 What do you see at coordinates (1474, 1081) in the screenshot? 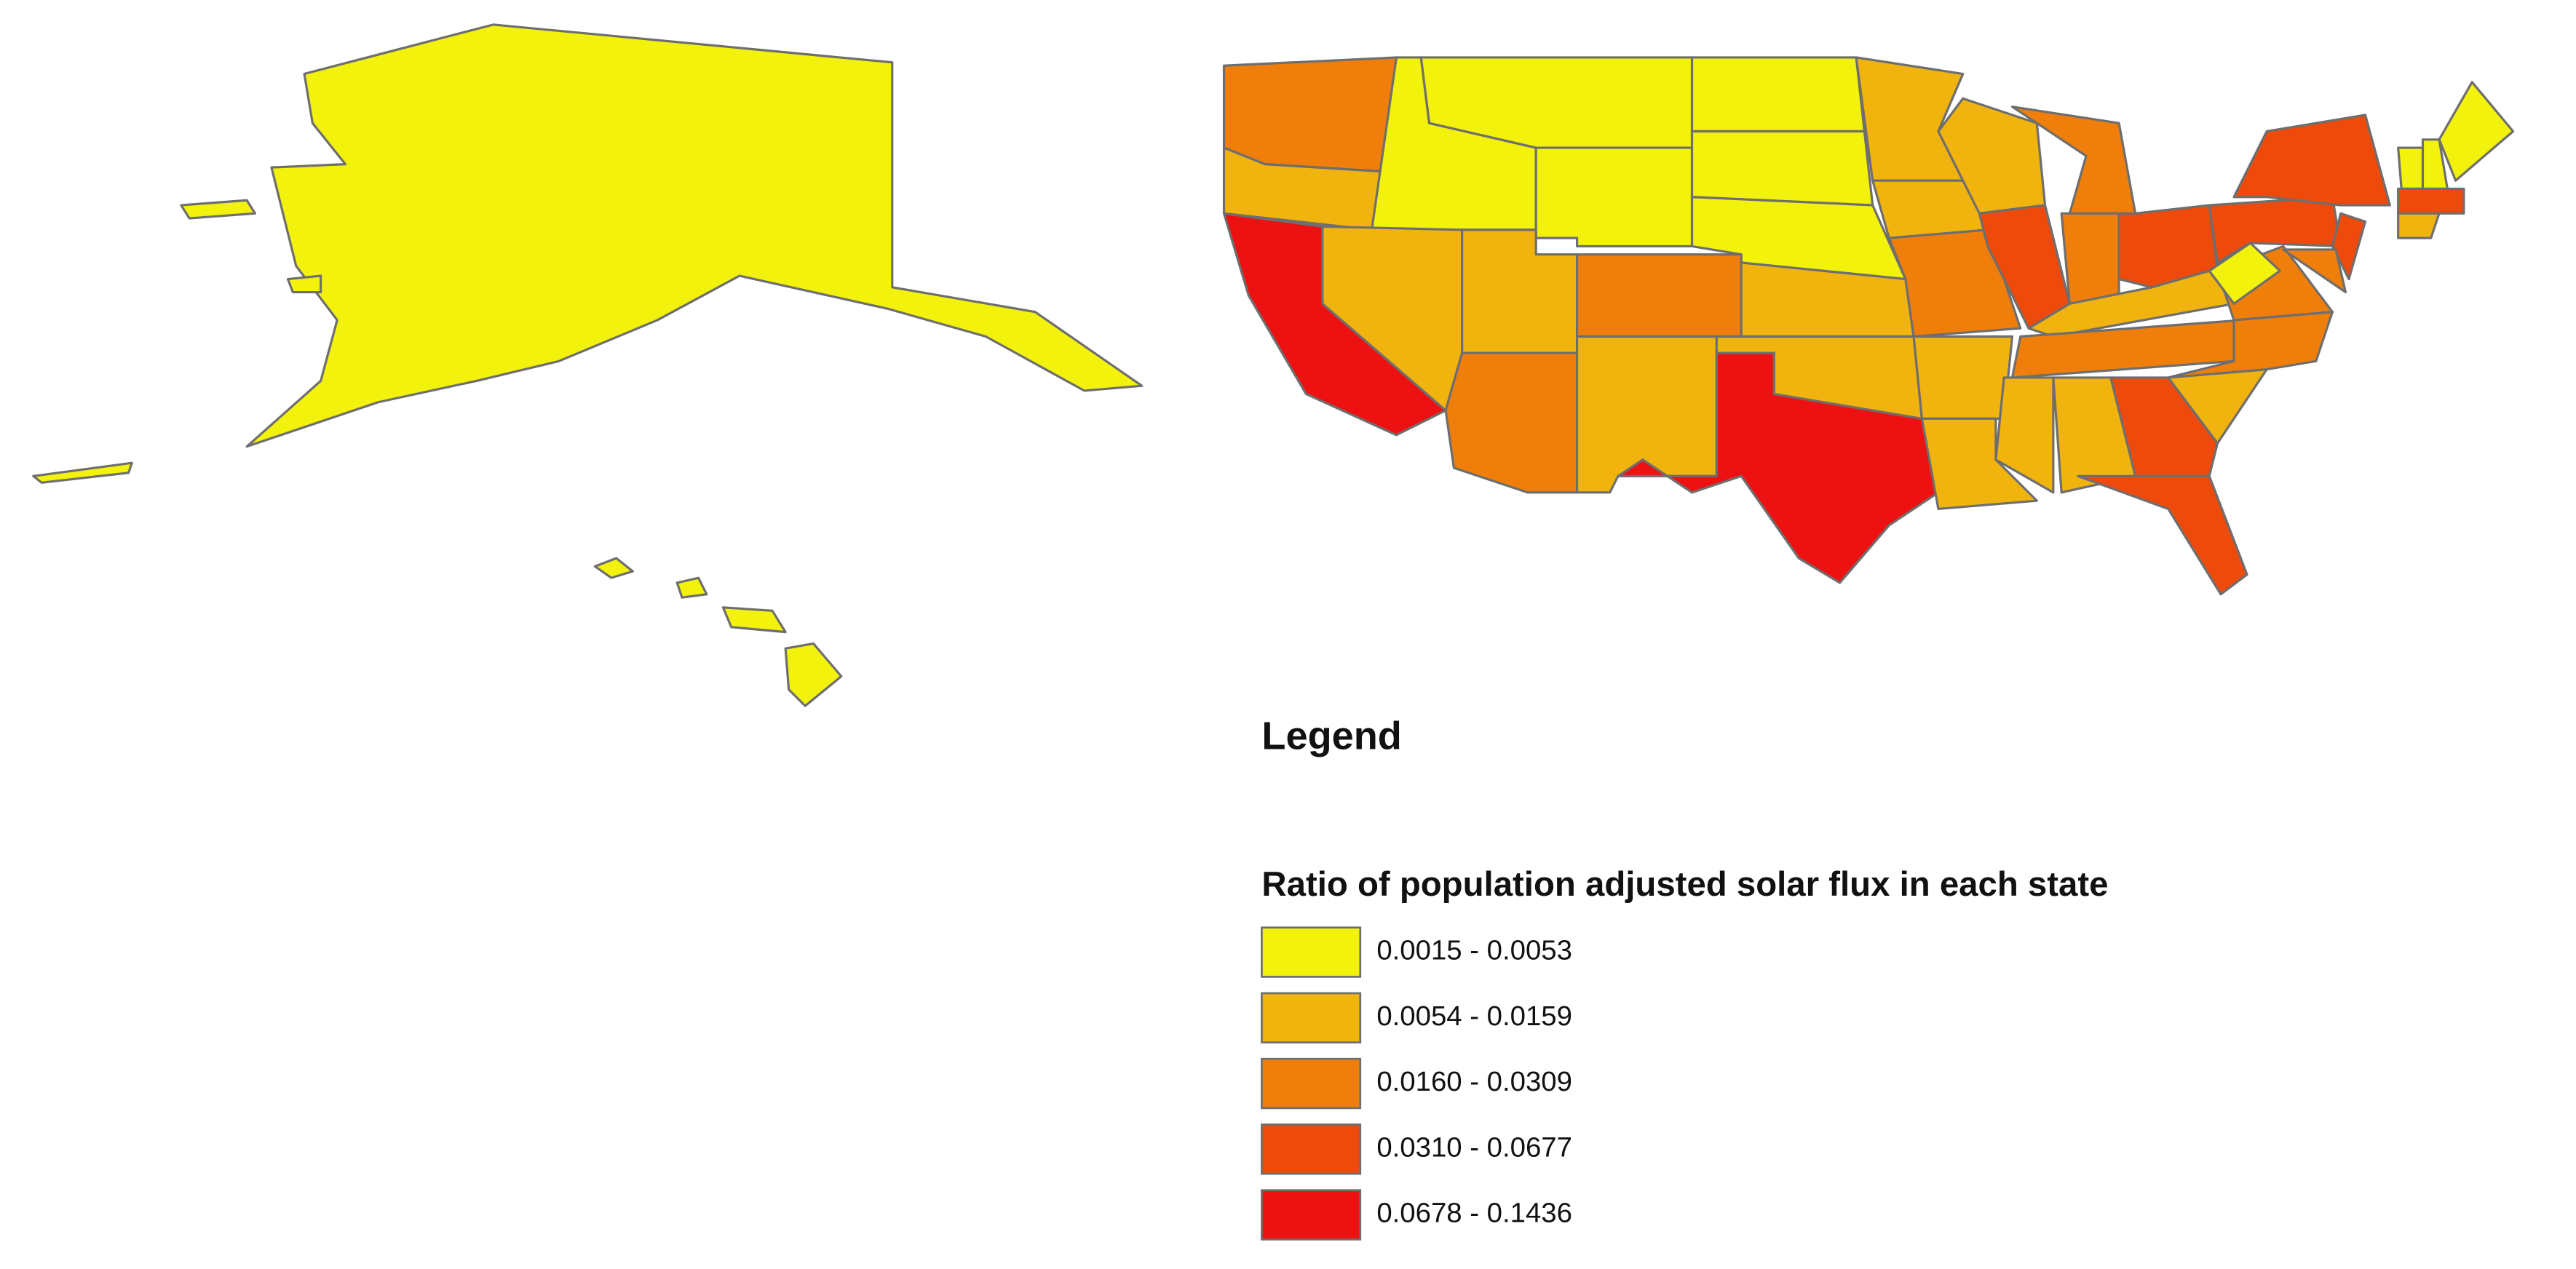
I see `legend-label: 0.0160 - 0.0309` at bounding box center [1474, 1081].